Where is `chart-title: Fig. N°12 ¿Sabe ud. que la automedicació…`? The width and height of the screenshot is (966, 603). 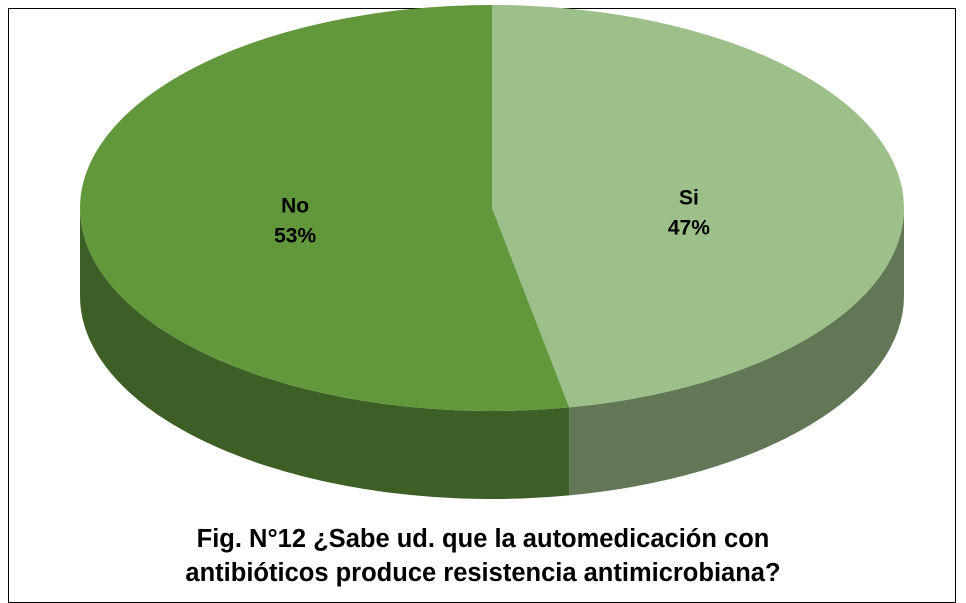
chart-title: Fig. N°12 ¿Sabe ud. que la automedicació… is located at coordinates (483, 556).